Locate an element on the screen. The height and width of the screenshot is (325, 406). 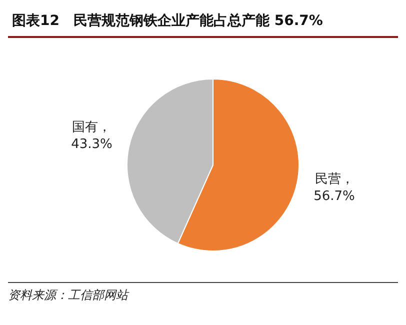
chart-title: 图表12 民营规范钢铁企业产能占总产能 56.7% is located at coordinates (203, 23).